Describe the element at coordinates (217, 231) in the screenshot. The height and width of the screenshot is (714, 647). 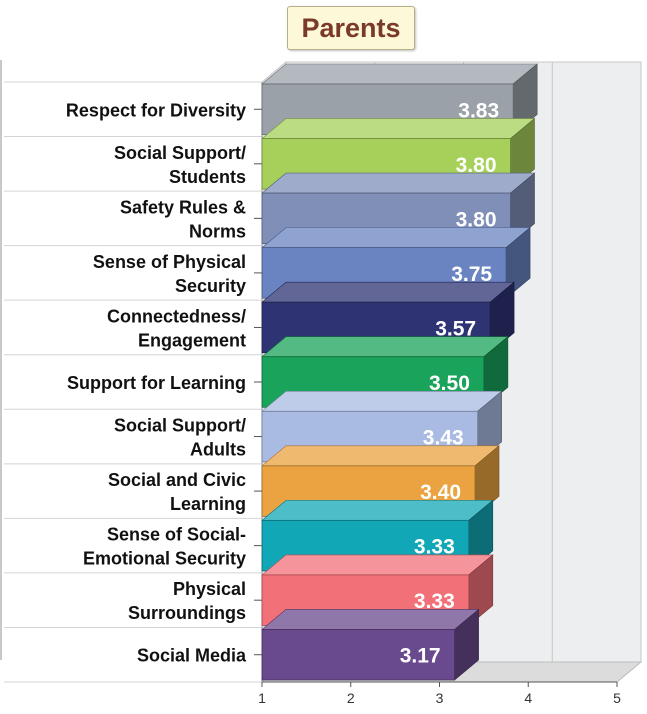
I see `category-label: Norms` at that location.